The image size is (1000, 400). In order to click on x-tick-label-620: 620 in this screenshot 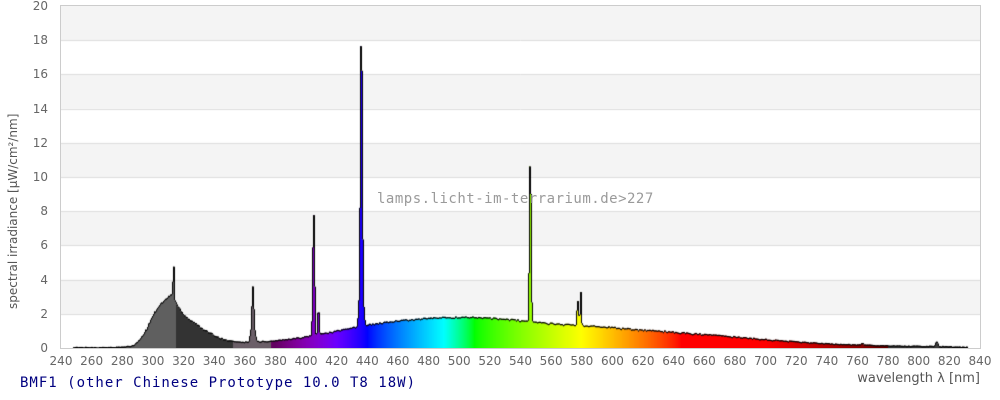, I will do `click(643, 361)`.